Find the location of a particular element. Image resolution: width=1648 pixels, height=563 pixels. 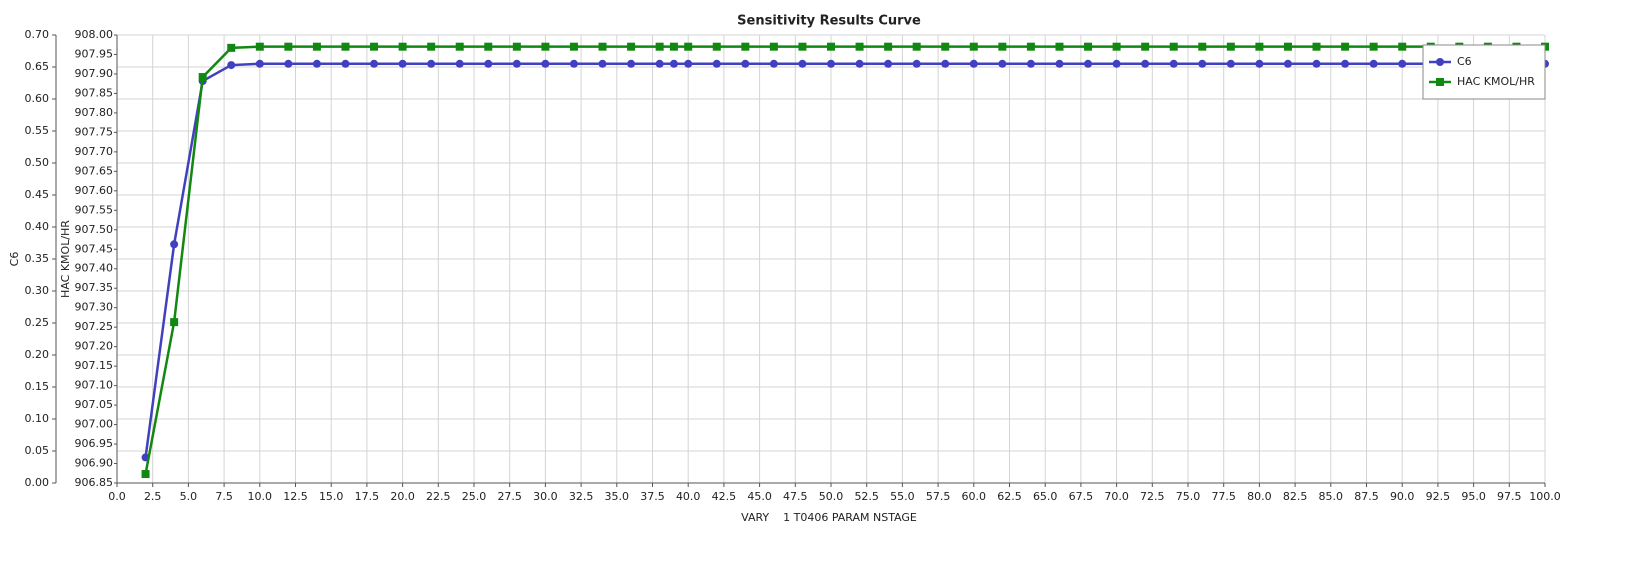

x-tick-label: 52.5 is located at coordinates (866, 496).